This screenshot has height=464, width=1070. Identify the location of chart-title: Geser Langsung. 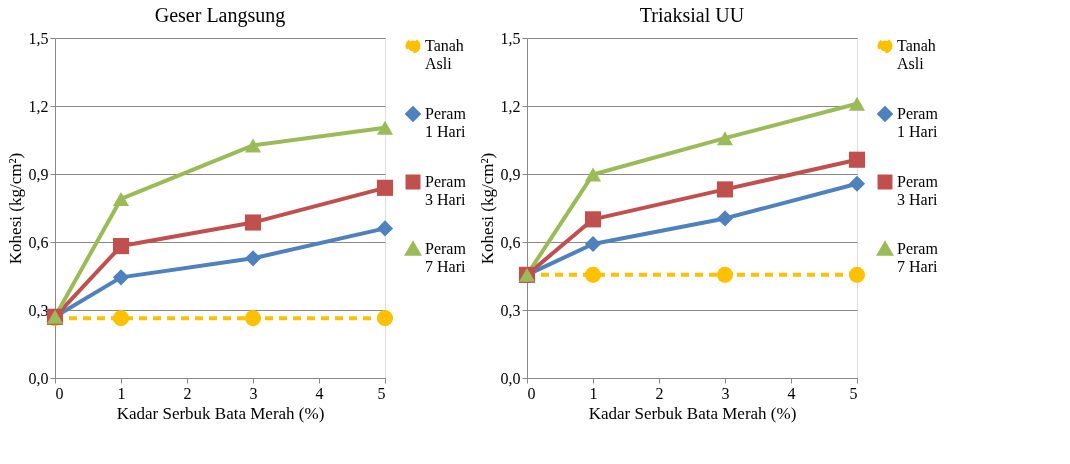
(220, 15).